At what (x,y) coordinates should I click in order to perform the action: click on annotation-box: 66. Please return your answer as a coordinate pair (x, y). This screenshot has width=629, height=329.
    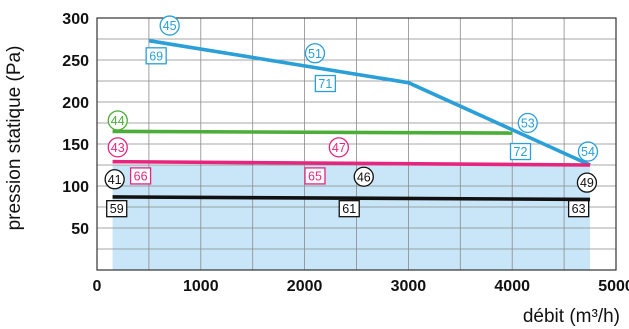
    Looking at the image, I should click on (140, 176).